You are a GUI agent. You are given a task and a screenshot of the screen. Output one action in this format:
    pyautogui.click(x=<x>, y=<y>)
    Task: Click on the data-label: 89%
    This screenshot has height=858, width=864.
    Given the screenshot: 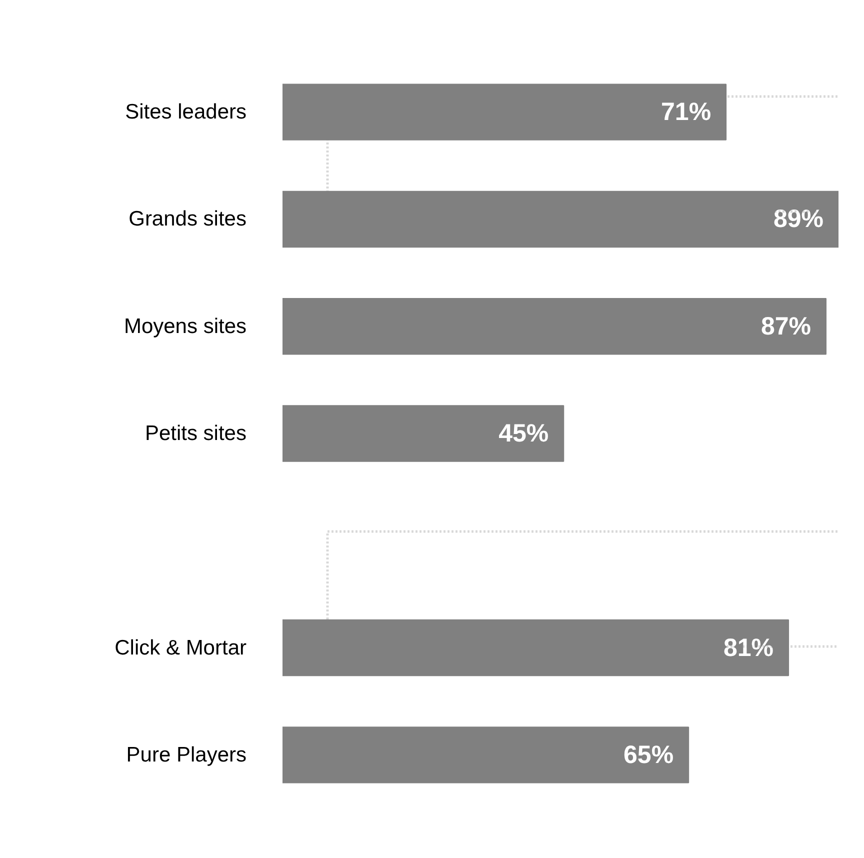 What is the action you would take?
    pyautogui.click(x=798, y=219)
    